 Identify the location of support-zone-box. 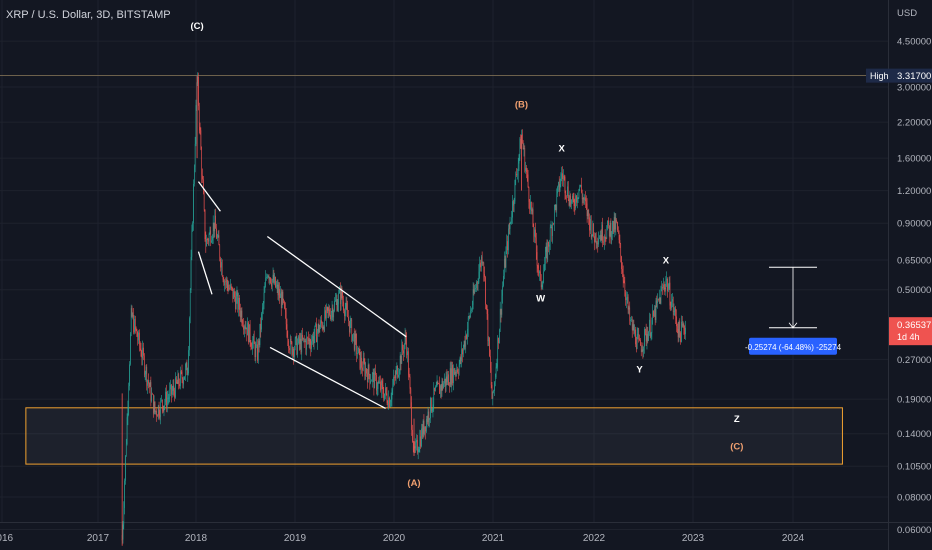
(434, 436).